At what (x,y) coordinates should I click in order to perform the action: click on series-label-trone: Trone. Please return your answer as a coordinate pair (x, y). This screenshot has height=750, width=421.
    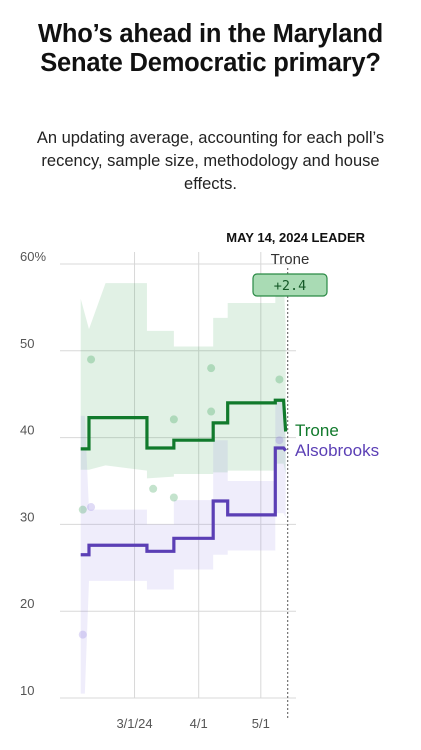
    Looking at the image, I should click on (317, 430).